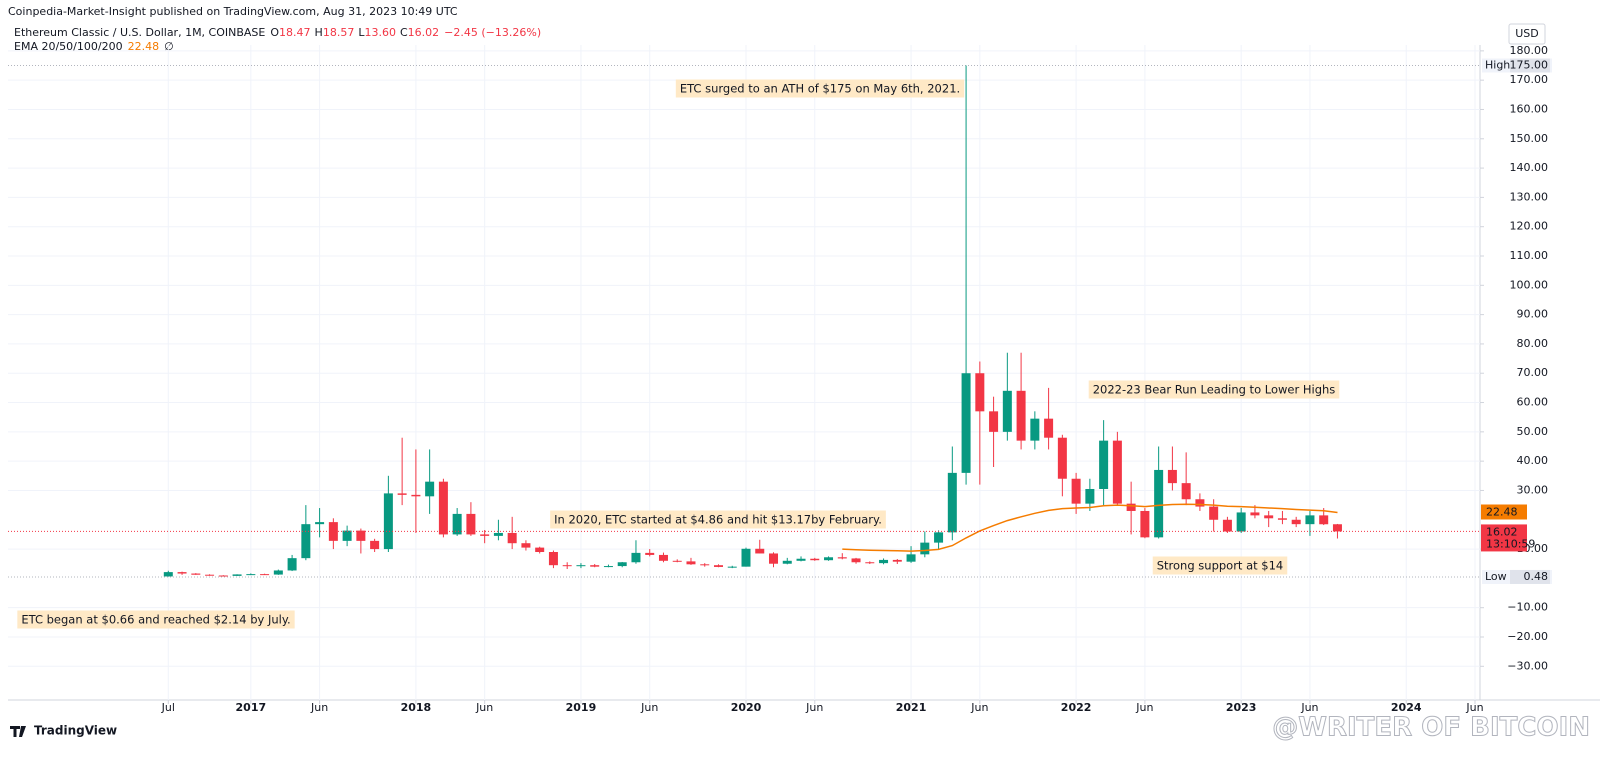 The width and height of the screenshot is (1600, 761). I want to click on currency-box, so click(1527, 34).